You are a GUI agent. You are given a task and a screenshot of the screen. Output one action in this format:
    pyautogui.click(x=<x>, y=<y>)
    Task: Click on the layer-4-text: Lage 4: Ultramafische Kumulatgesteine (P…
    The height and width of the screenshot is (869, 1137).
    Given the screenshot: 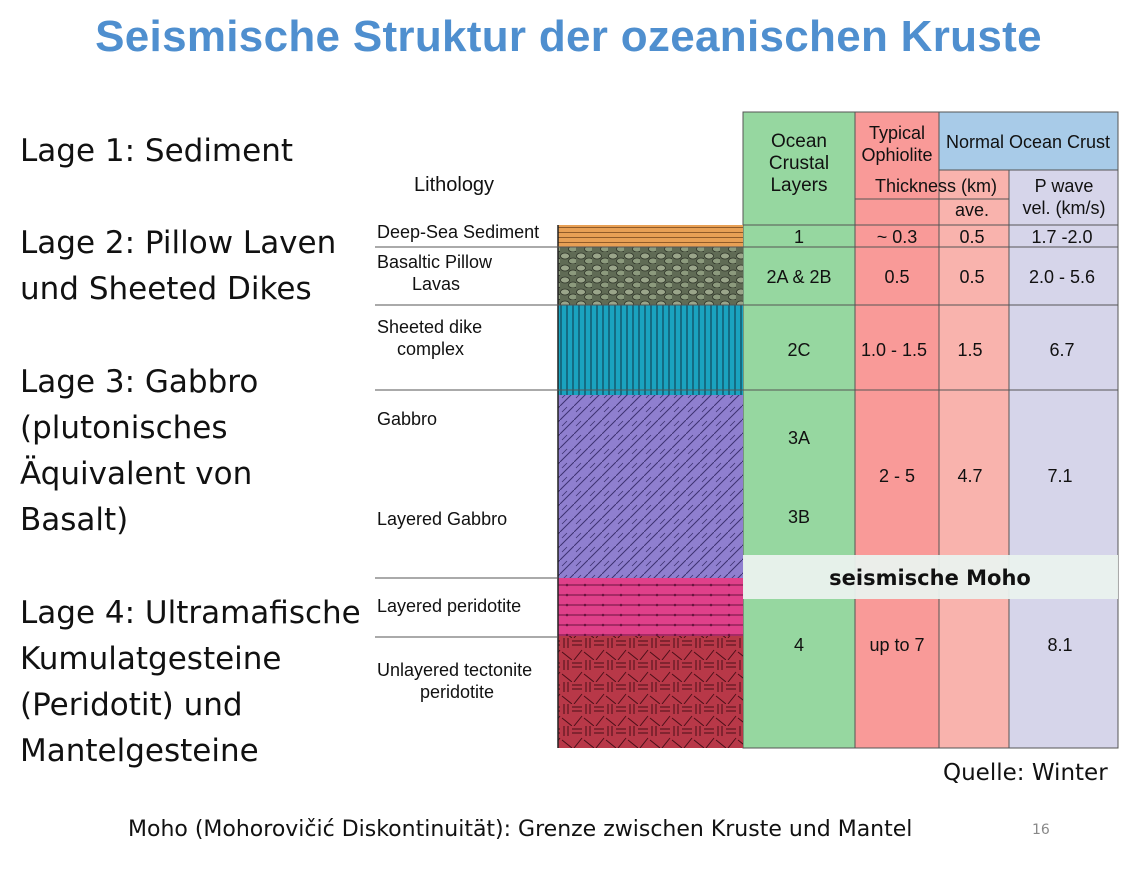 What is the action you would take?
    pyautogui.click(x=190, y=682)
    